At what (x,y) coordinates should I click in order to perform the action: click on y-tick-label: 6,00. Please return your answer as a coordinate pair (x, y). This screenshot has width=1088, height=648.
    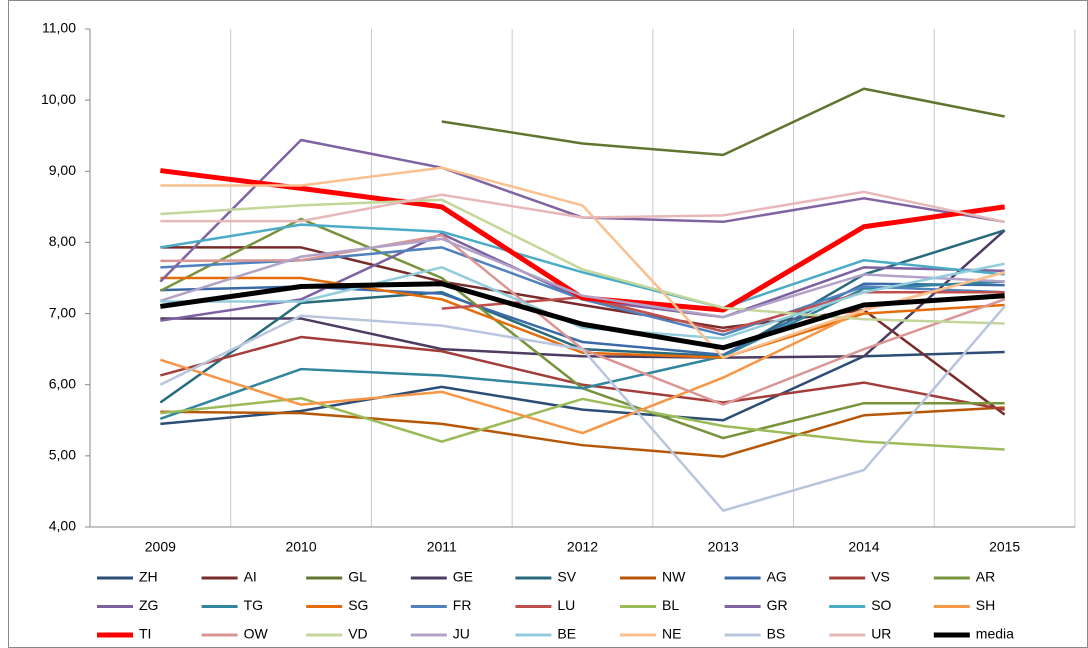
    Looking at the image, I should click on (62, 383).